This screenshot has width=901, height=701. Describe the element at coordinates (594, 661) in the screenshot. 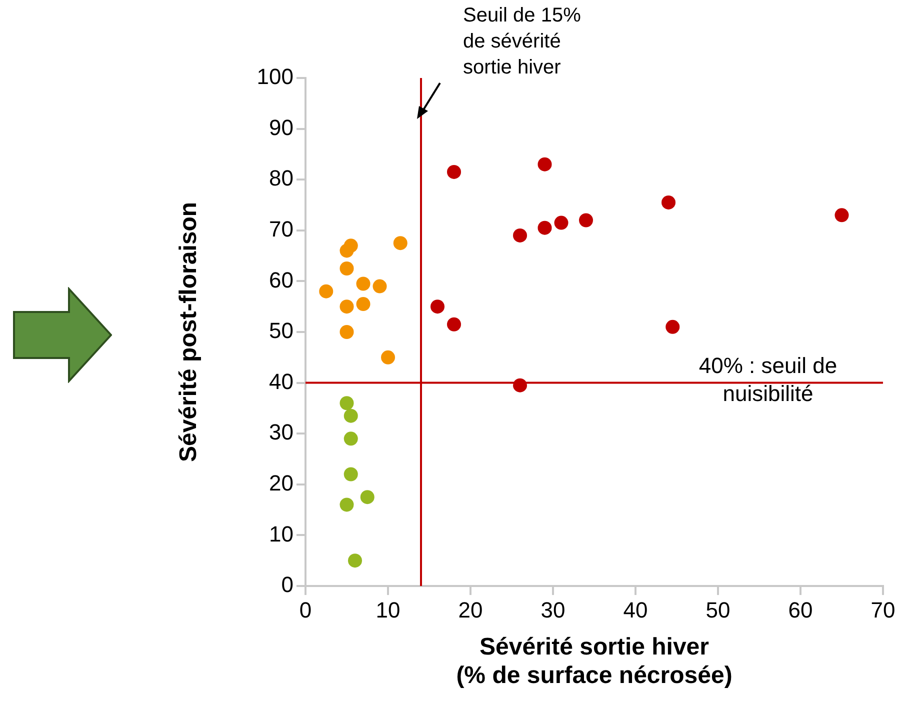

I see `x-axis-title: Sévérité sortie hiver (% de surface nécrosée)` at that location.